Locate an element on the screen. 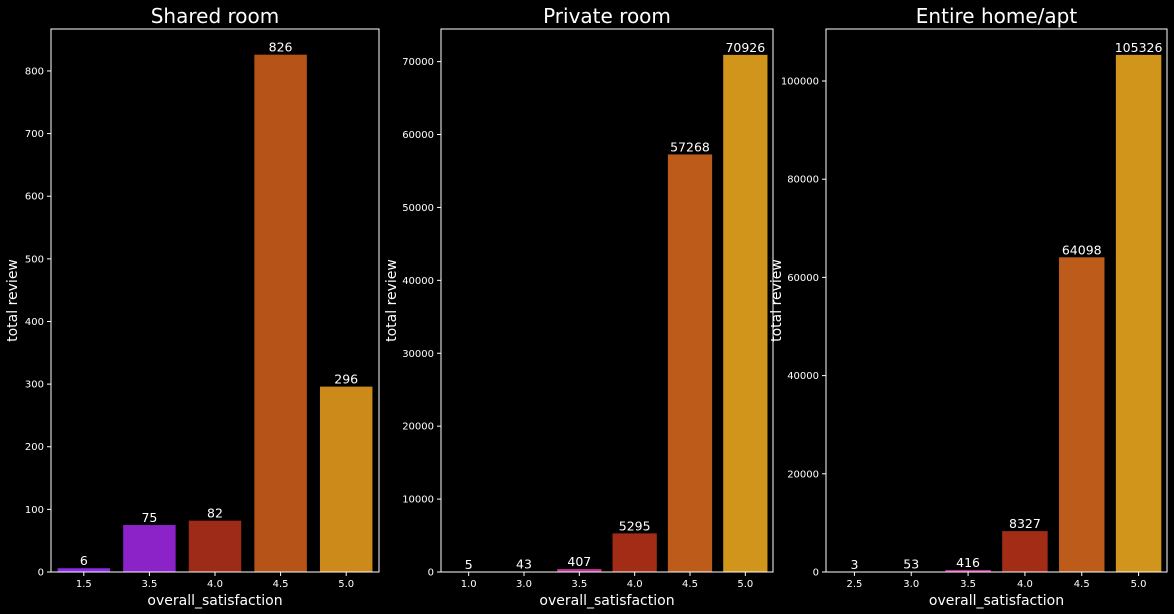 This screenshot has height=614, width=1174. chart-title: Entire home/apt is located at coordinates (997, 16).